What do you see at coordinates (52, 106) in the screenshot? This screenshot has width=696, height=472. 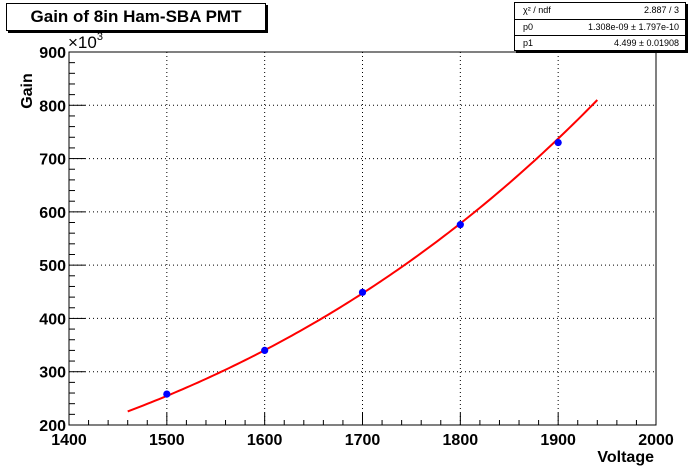 I see `y-tick-label: 800` at bounding box center [52, 106].